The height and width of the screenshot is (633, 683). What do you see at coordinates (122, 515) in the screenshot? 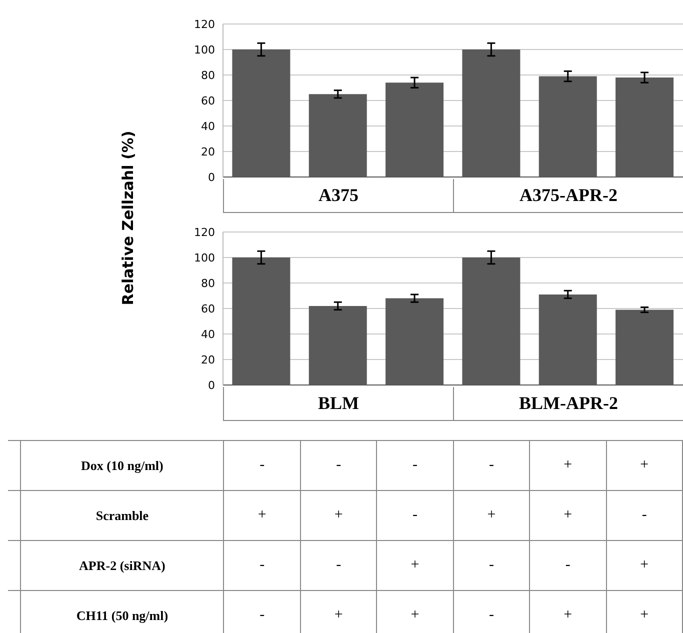
I see `category-label: Scramble` at bounding box center [122, 515].